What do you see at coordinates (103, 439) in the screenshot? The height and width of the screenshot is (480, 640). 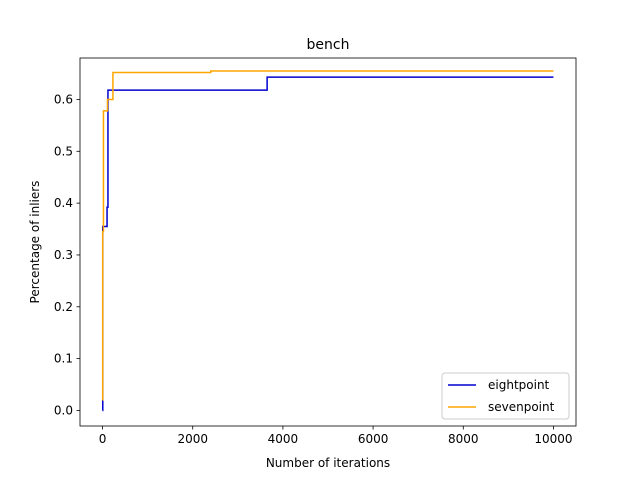 I see `x-tick-label: 0` at bounding box center [103, 439].